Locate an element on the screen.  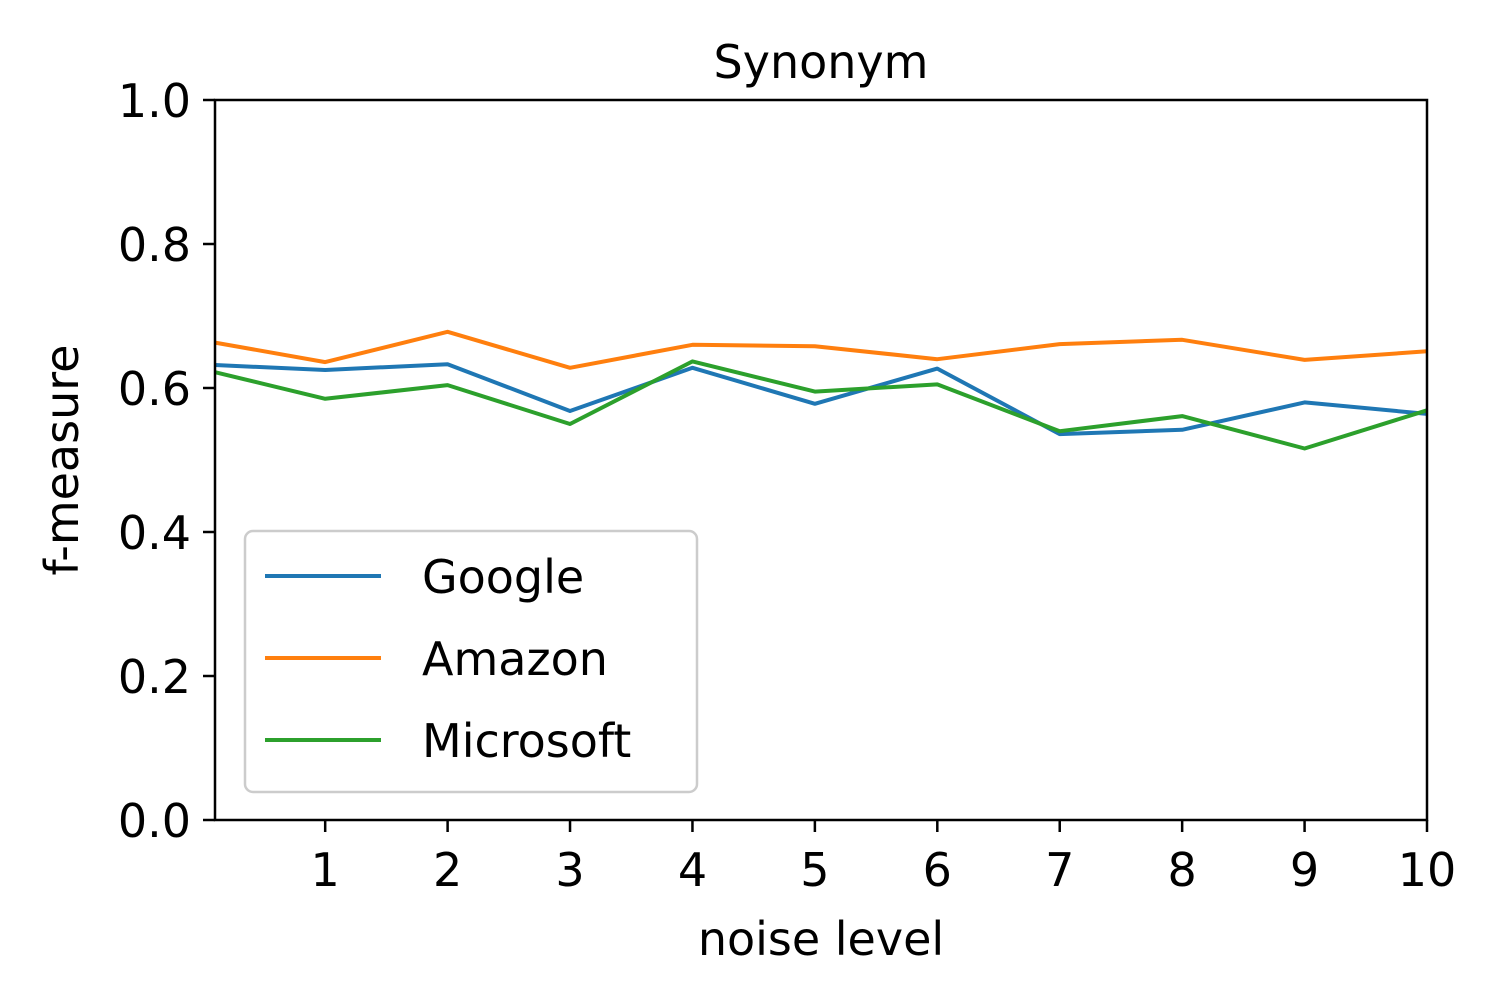
x-tick-label: 5 is located at coordinates (814, 870).